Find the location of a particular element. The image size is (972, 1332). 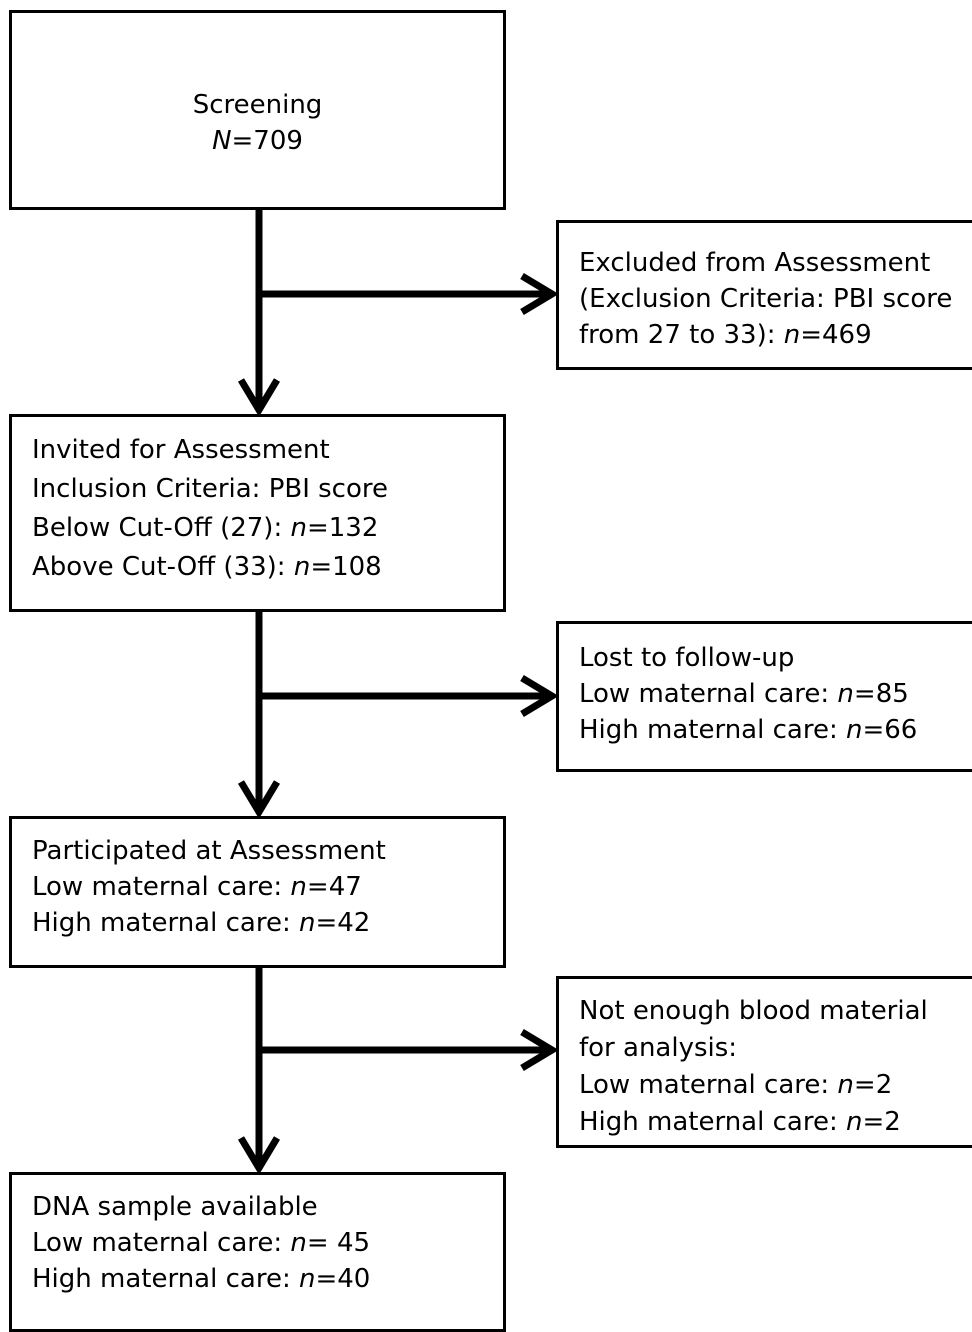

excluded-title: Excluded from Assessment is located at coordinates (755, 263).